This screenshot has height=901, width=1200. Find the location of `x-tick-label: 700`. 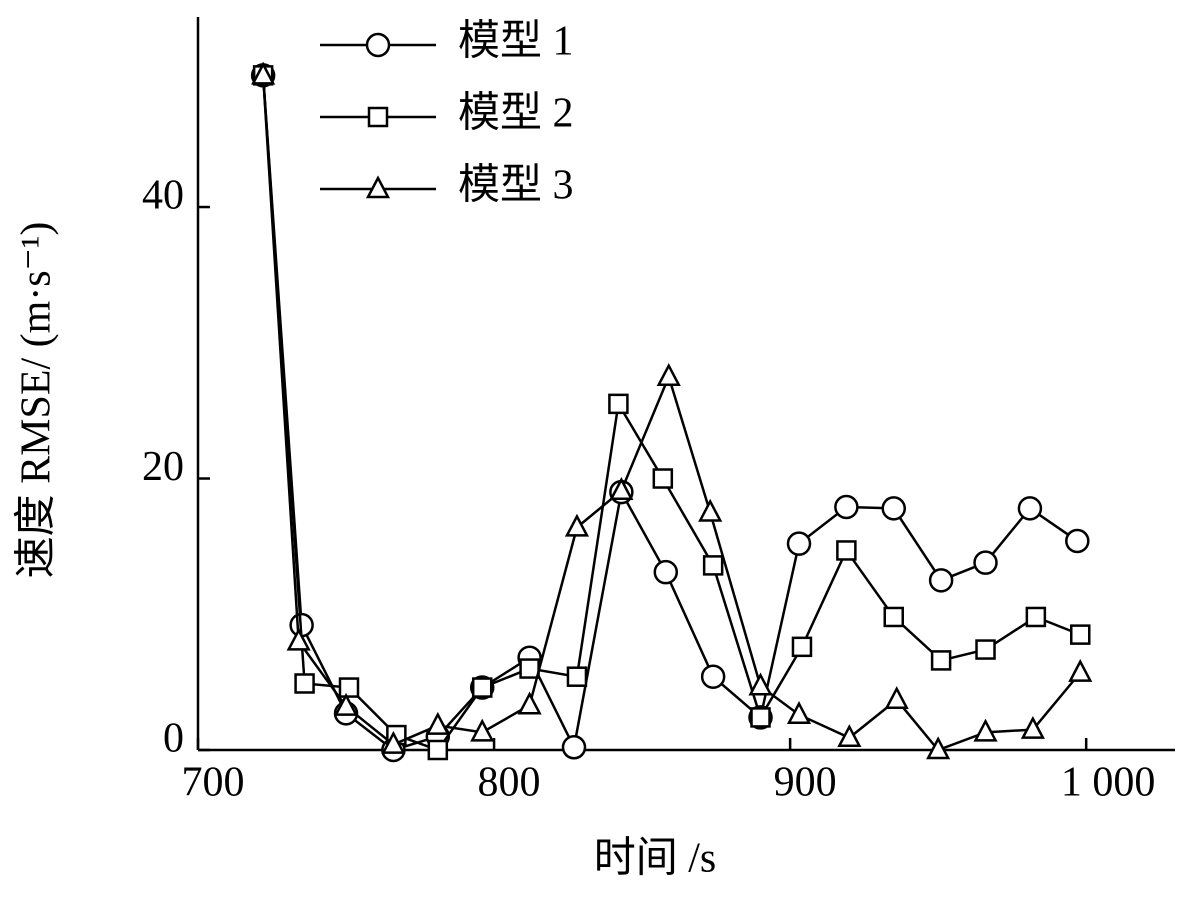

x-tick-label: 700 is located at coordinates (213, 783).